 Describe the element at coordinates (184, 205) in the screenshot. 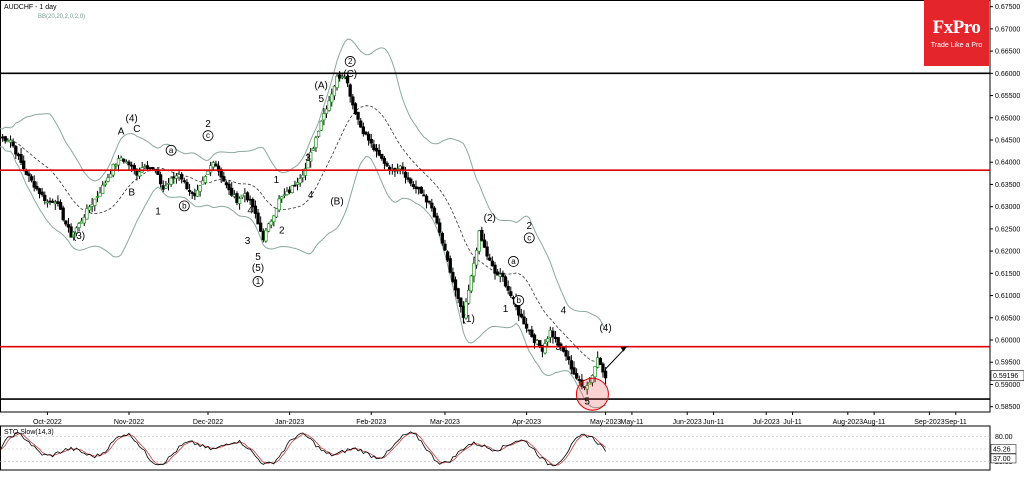

I see `wave-label: b` at that location.